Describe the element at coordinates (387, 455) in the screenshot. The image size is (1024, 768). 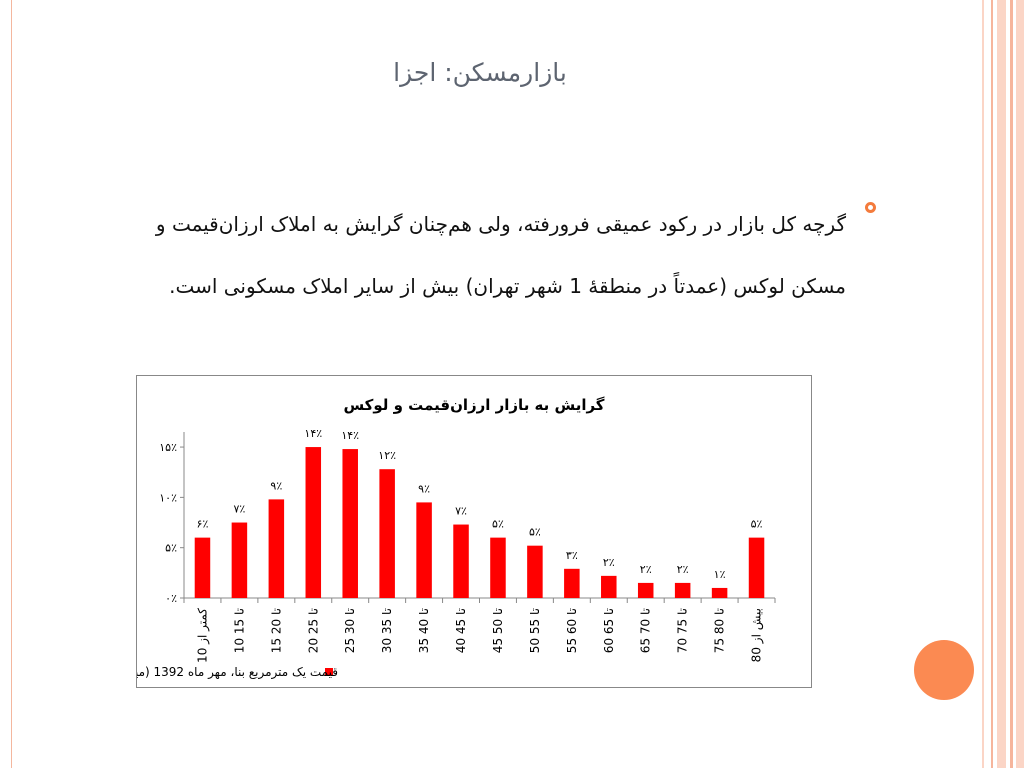
I see `bar-data-label: ۱۲٪` at that location.